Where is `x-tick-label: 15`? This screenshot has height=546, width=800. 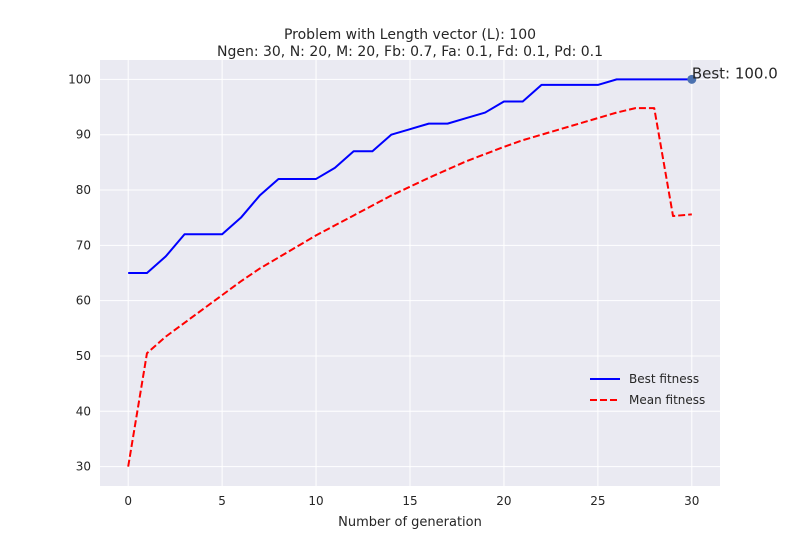
x-tick-label: 15 is located at coordinates (409, 501).